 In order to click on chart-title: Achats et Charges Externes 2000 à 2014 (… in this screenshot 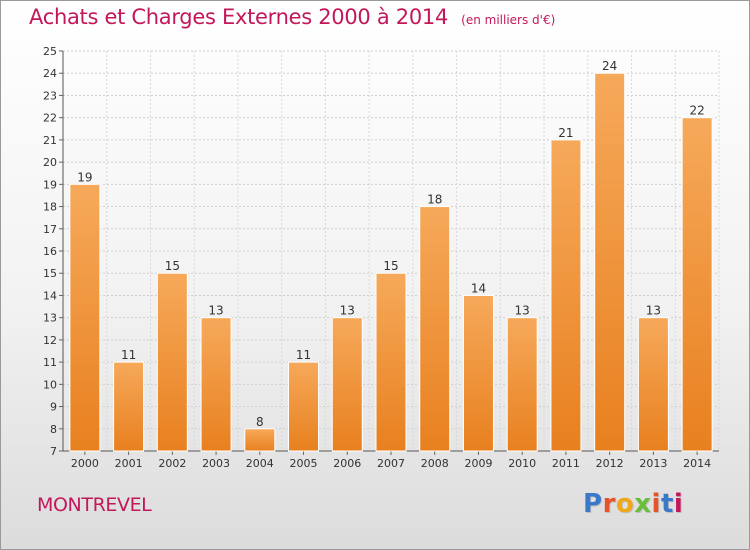, I will do `click(292, 17)`.